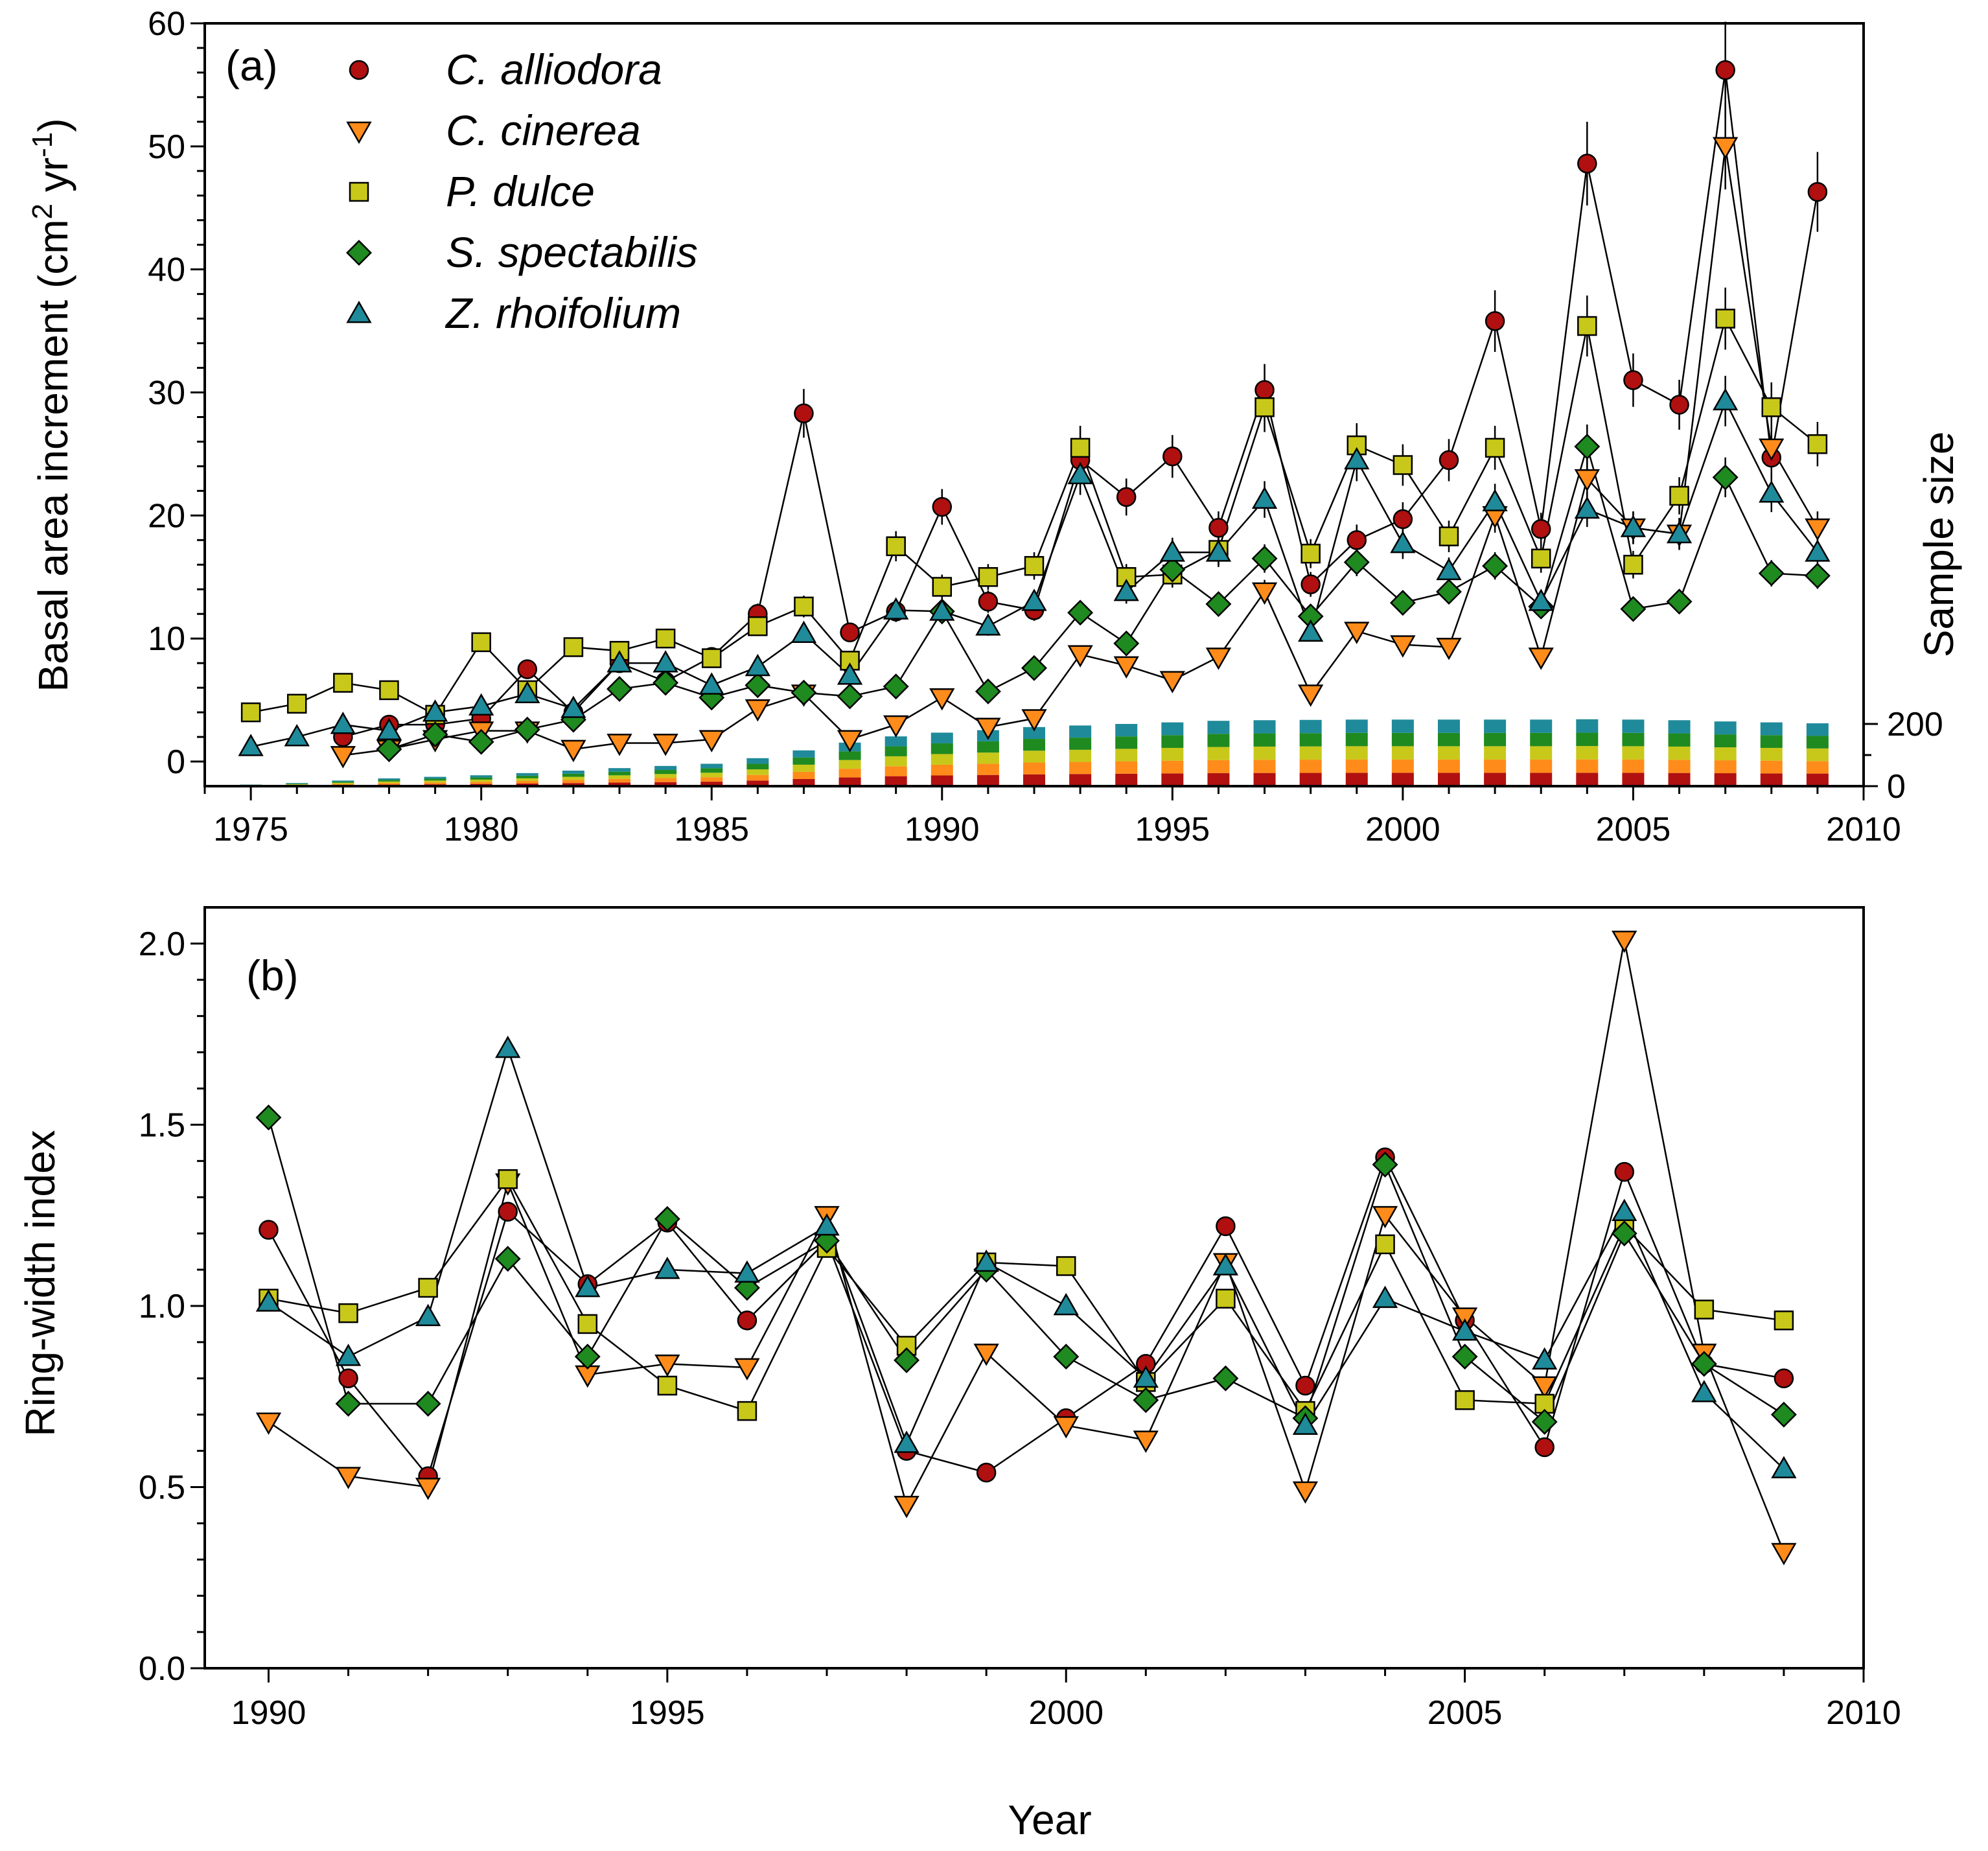 This screenshot has height=1851, width=1988. What do you see at coordinates (359, 191) in the screenshot?
I see `legend-marker-p-dulce` at bounding box center [359, 191].